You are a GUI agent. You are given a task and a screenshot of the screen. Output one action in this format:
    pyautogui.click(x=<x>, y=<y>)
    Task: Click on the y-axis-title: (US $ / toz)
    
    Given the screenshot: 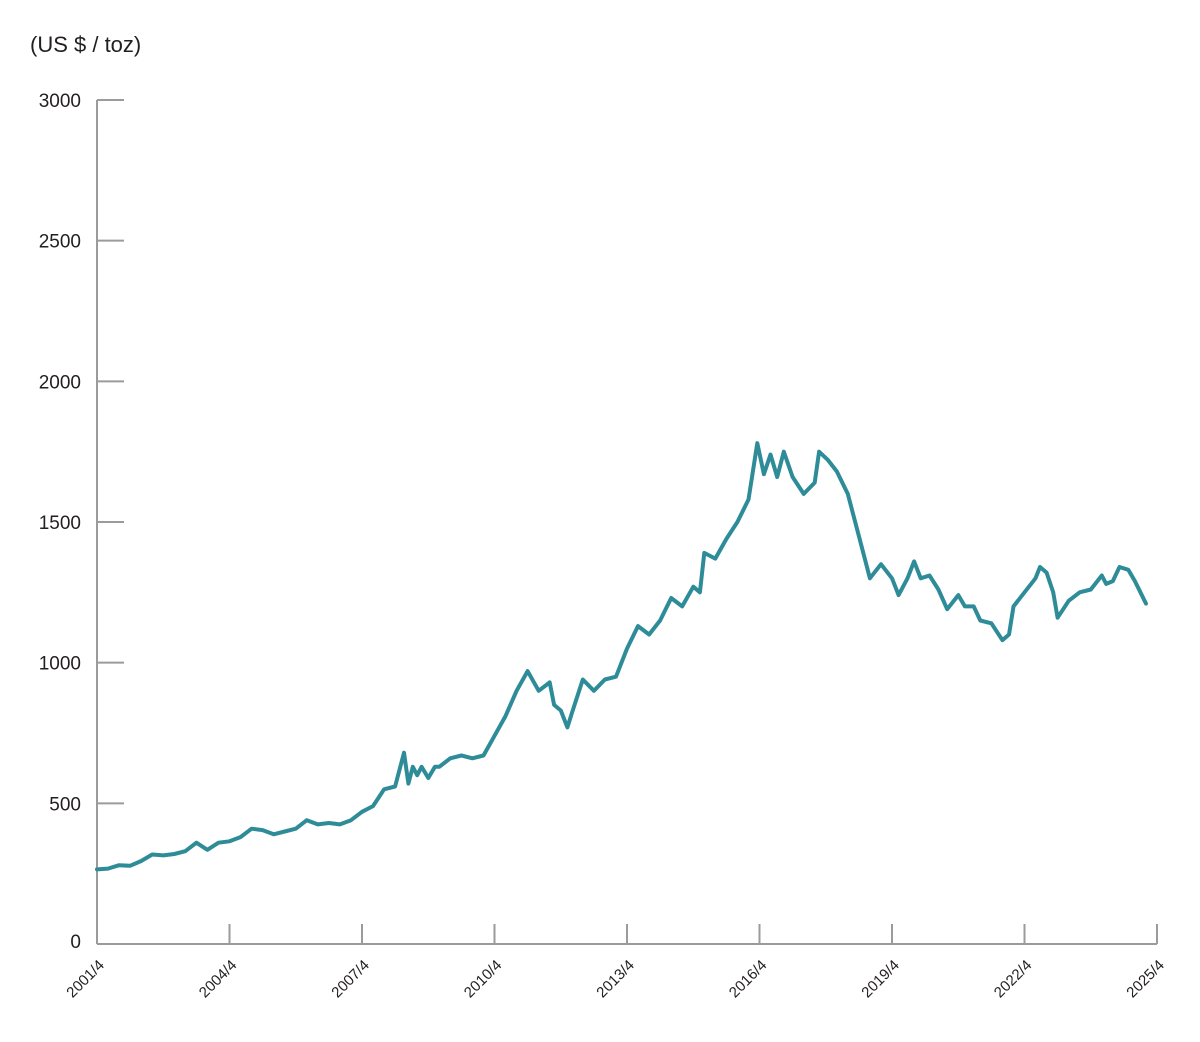 What is the action you would take?
    pyautogui.click(x=85, y=44)
    